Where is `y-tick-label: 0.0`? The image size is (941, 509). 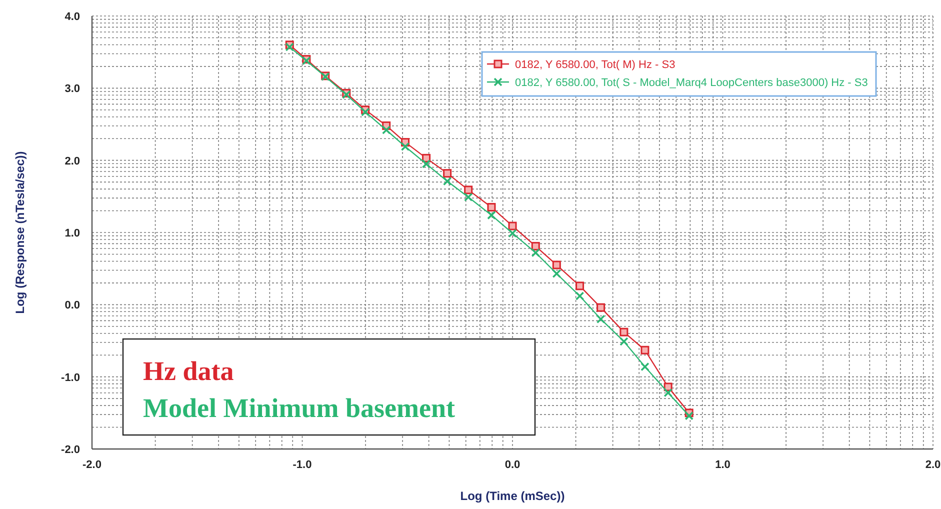 y-tick-label: 0.0 is located at coordinates (72, 306).